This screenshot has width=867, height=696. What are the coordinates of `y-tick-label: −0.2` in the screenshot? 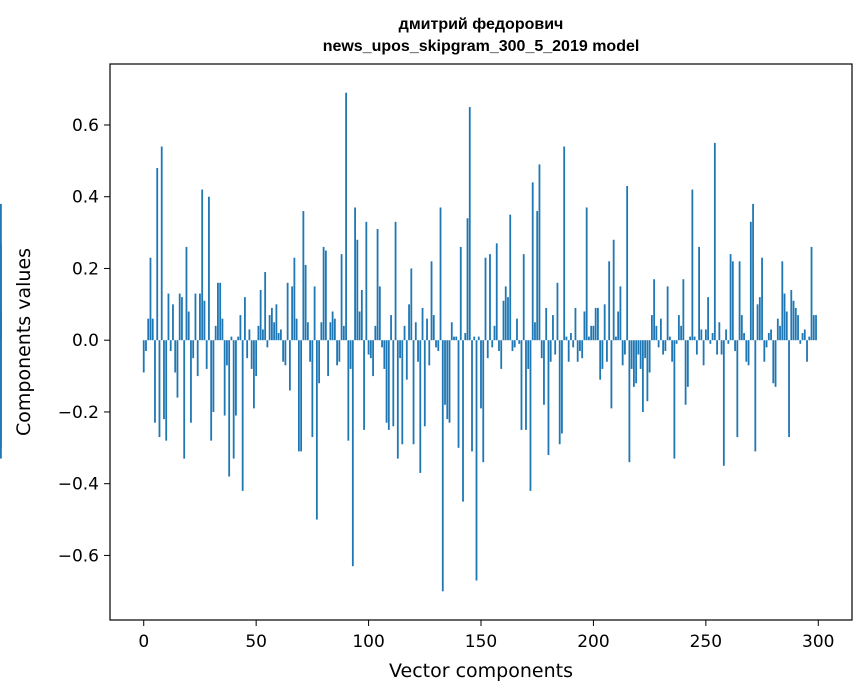 It's located at (78, 413).